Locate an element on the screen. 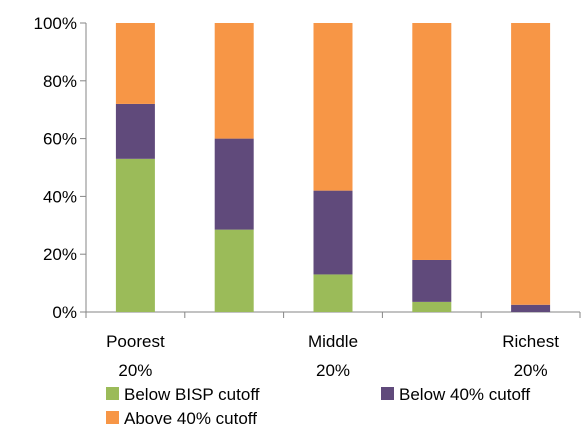 The width and height of the screenshot is (581, 444). y-tick-label: 40% is located at coordinates (60, 196).